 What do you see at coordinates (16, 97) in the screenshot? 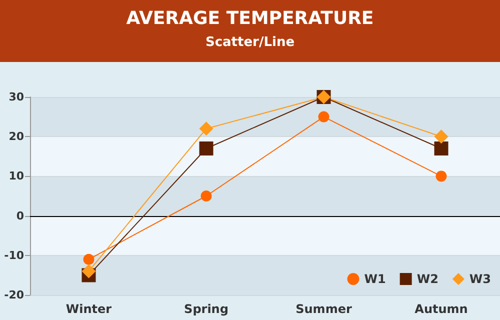
I see `y-tick-label: 30` at bounding box center [16, 97].